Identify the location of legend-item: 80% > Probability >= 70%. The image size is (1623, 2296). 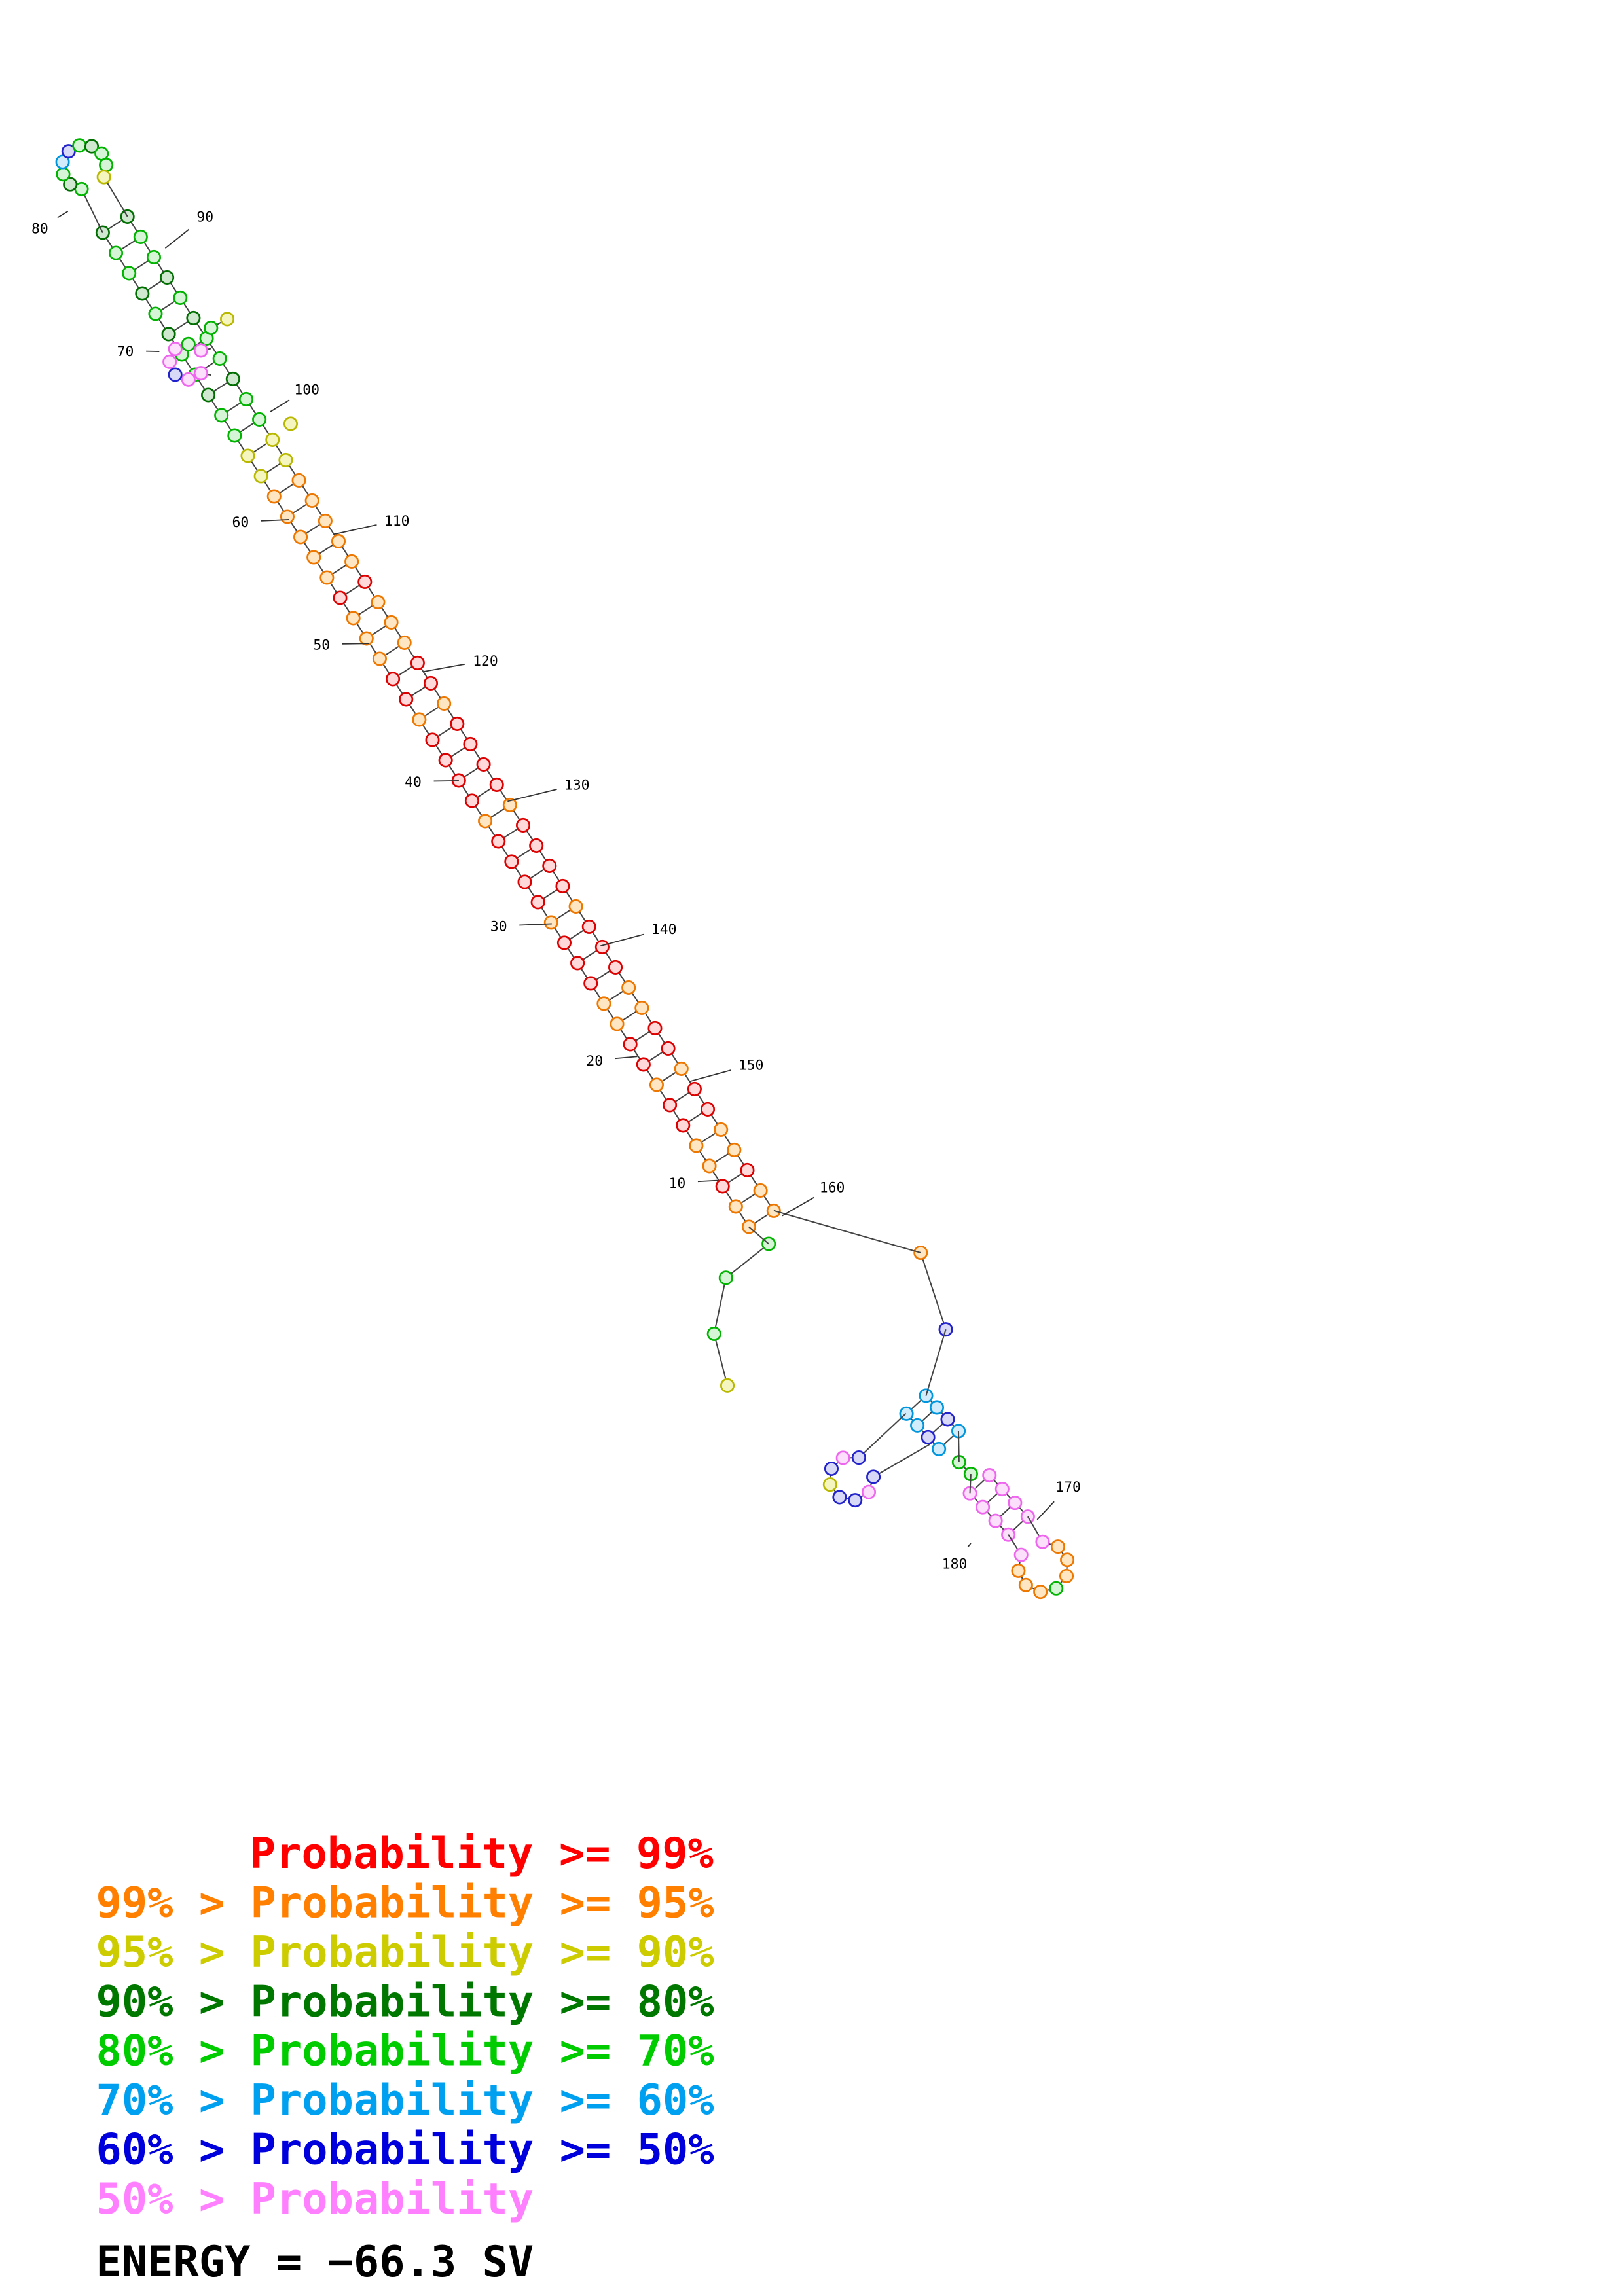
(405, 2051).